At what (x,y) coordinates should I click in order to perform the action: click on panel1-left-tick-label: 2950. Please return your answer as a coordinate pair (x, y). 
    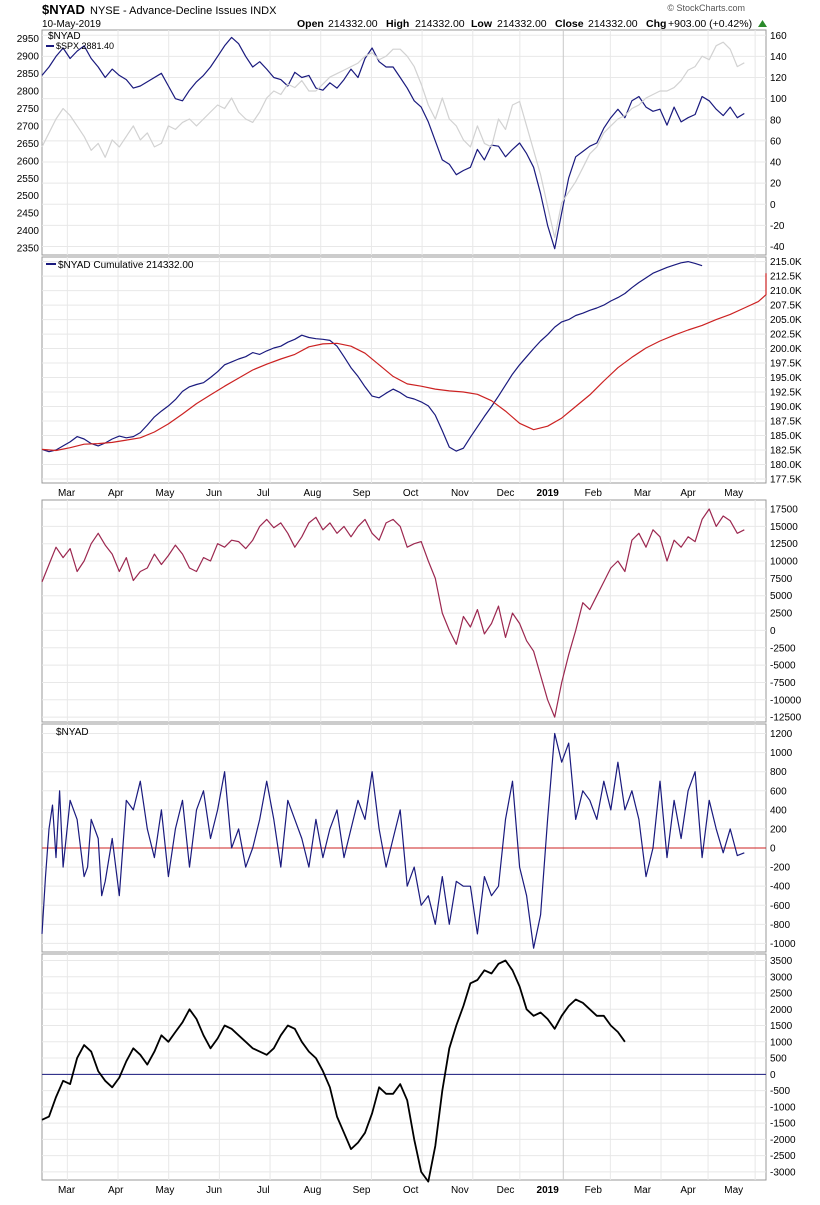
    Looking at the image, I should click on (28, 39).